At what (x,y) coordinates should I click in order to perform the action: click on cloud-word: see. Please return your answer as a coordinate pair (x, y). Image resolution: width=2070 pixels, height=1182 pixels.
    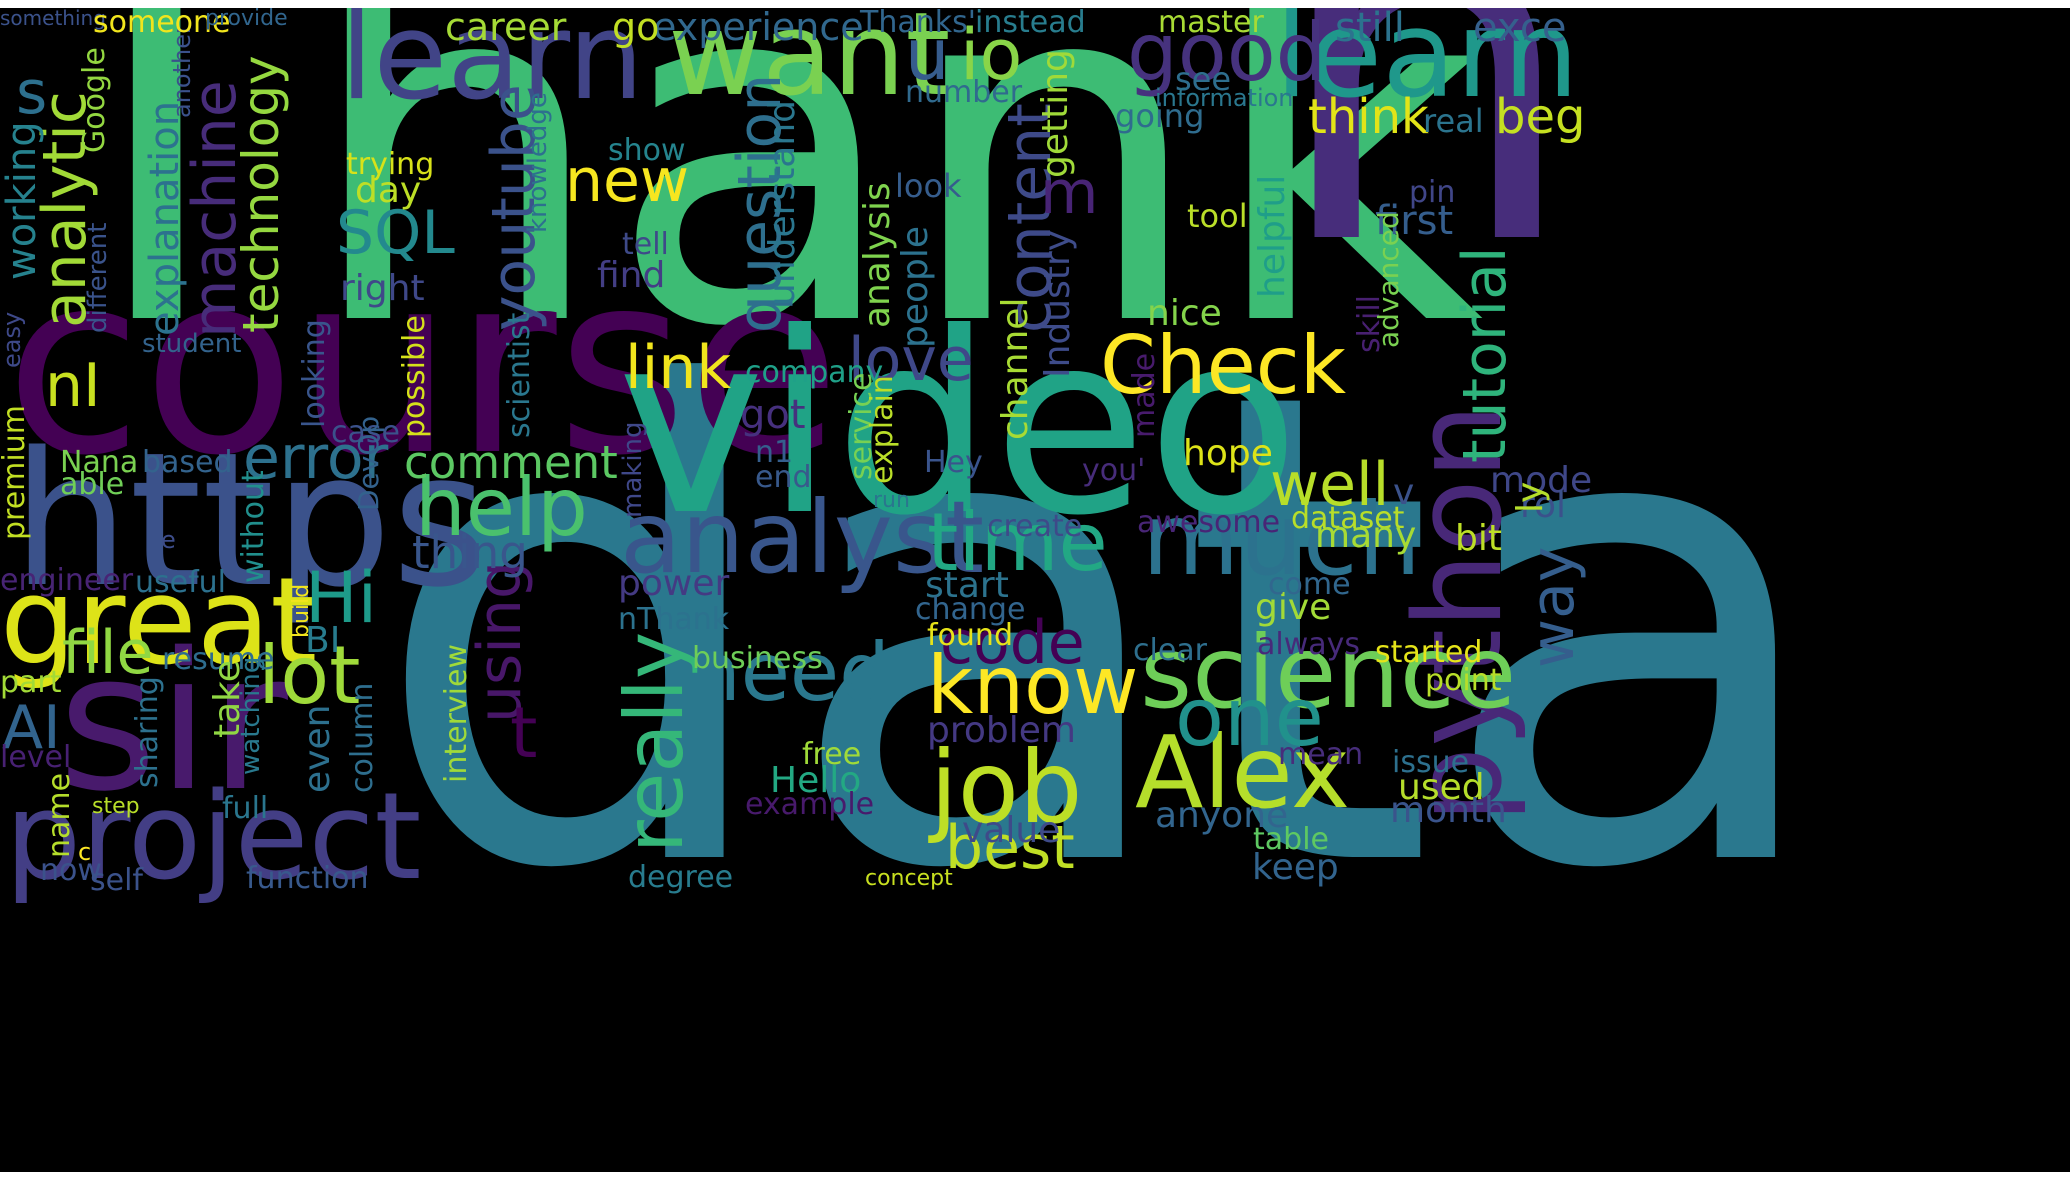
    Looking at the image, I should click on (1203, 79).